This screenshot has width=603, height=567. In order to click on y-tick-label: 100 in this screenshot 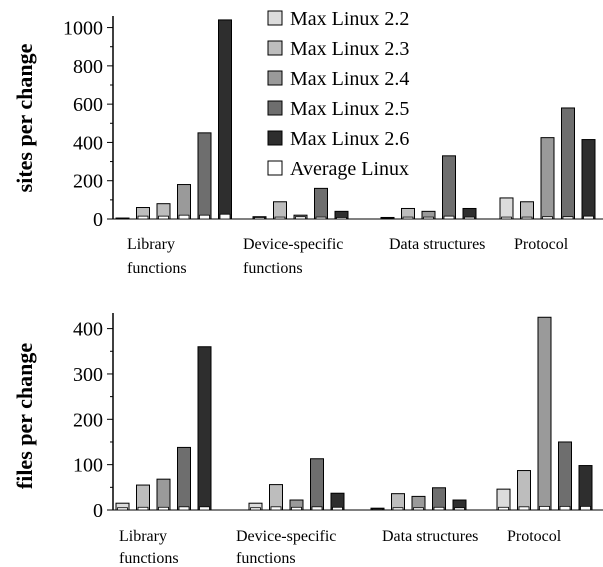, I will do `click(88, 466)`.